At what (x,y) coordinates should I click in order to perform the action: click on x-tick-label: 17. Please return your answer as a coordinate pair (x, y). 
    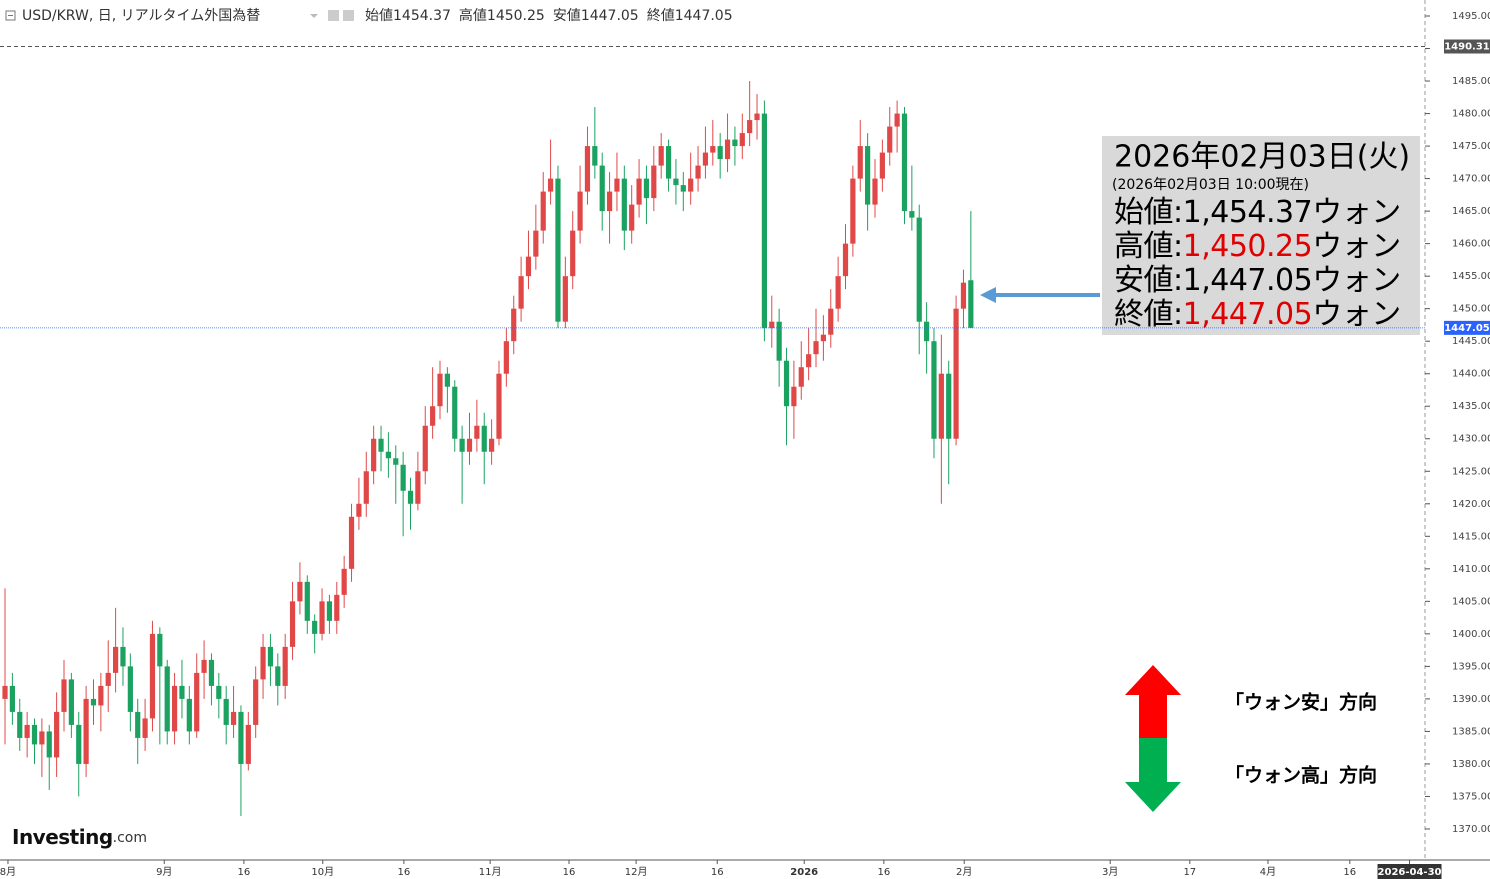
    Looking at the image, I should click on (1189, 872).